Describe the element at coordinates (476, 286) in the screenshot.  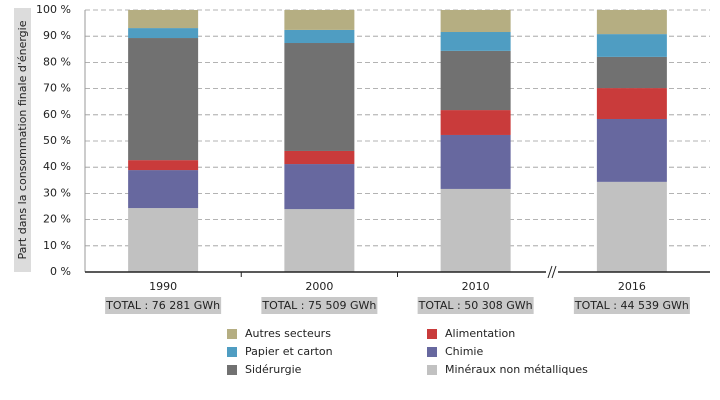
I see `x-tick-label: 2010` at that location.